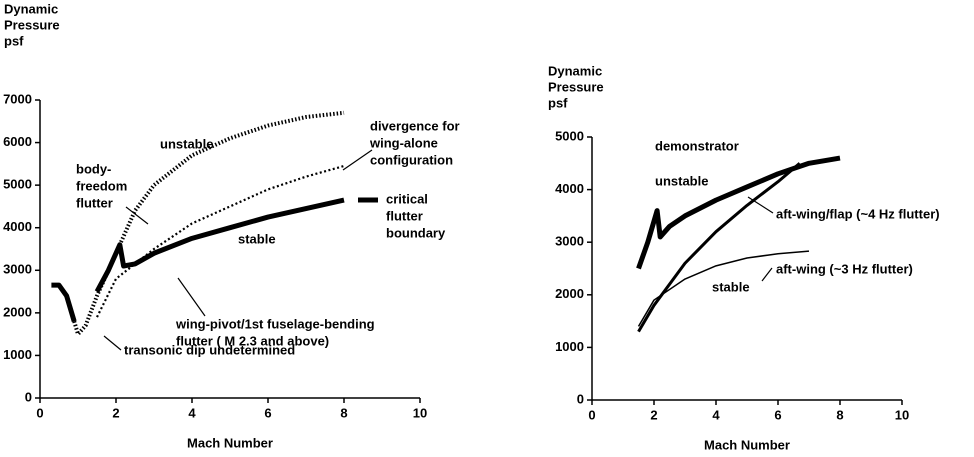 Image resolution: width=974 pixels, height=457 pixels. I want to click on annotation: aft-wing (~3 Hz flutter), so click(844, 268).